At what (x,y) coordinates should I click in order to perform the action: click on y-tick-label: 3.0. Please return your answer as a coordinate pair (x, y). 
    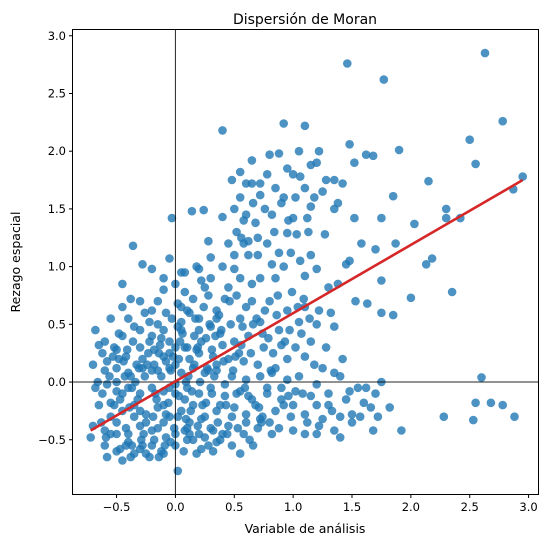
    Looking at the image, I should click on (57, 36).